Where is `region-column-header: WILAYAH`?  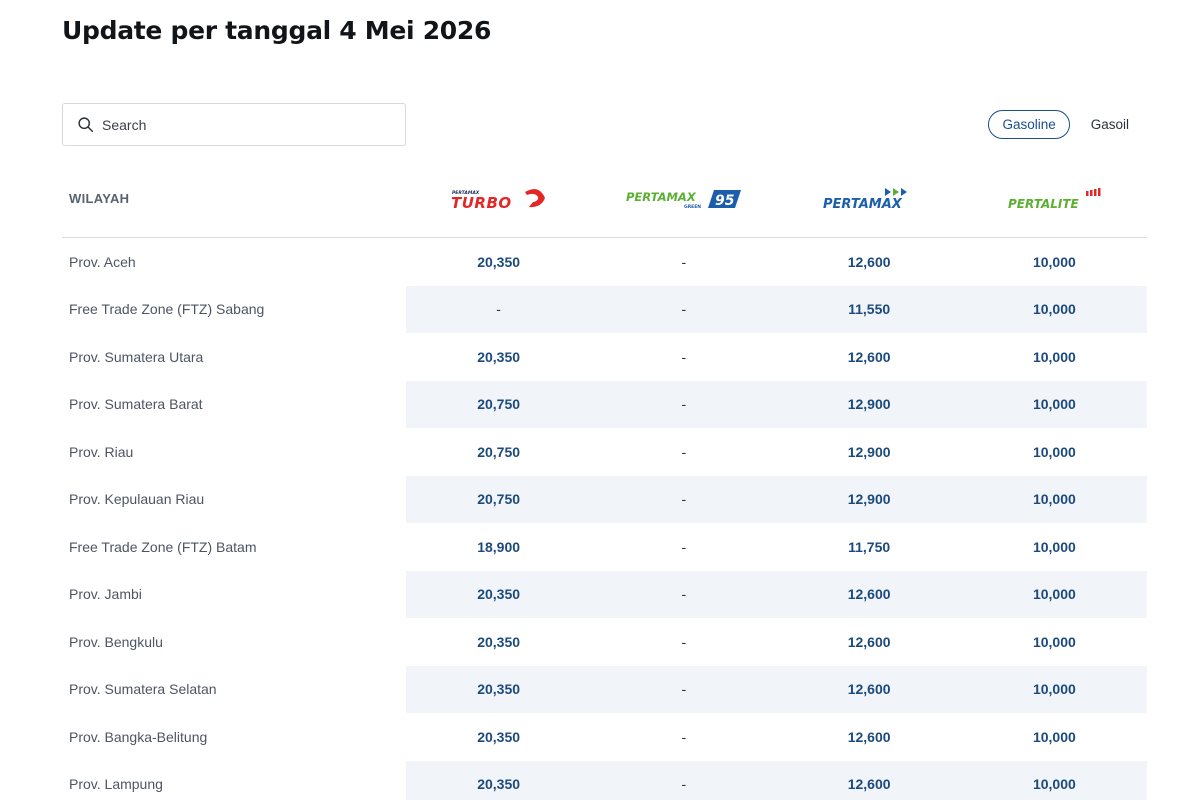 region-column-header: WILAYAH is located at coordinates (99, 198).